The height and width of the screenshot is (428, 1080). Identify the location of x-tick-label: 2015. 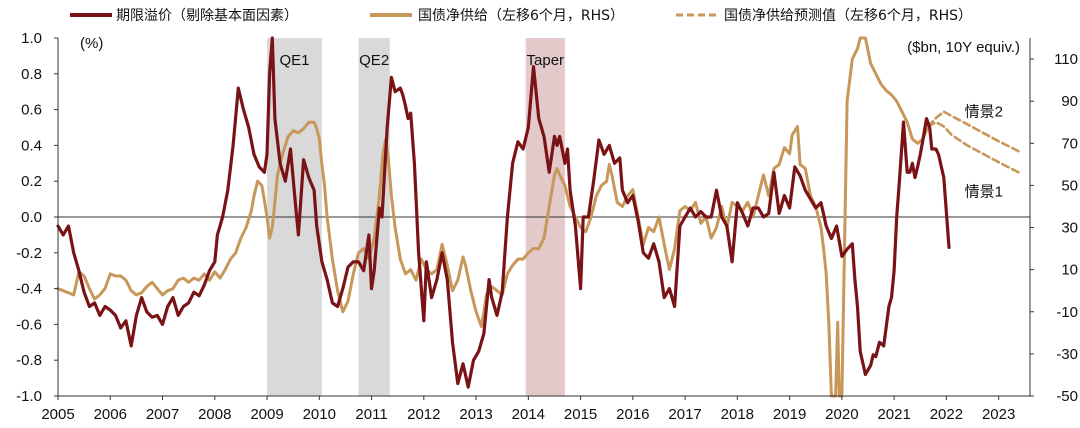
(580, 414).